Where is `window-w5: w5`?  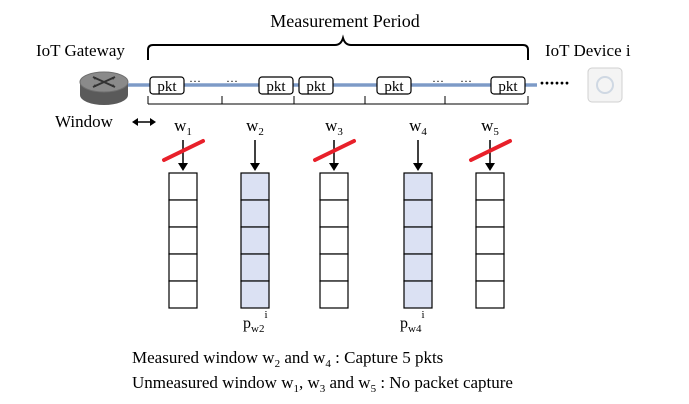 window-w5: w5 is located at coordinates (490, 212).